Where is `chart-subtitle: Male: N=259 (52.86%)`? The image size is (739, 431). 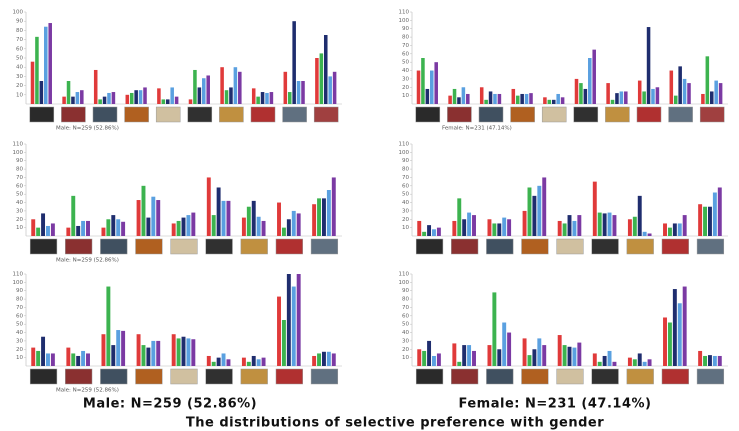 chart-subtitle: Male: N=259 (52.86%) is located at coordinates (87, 391).